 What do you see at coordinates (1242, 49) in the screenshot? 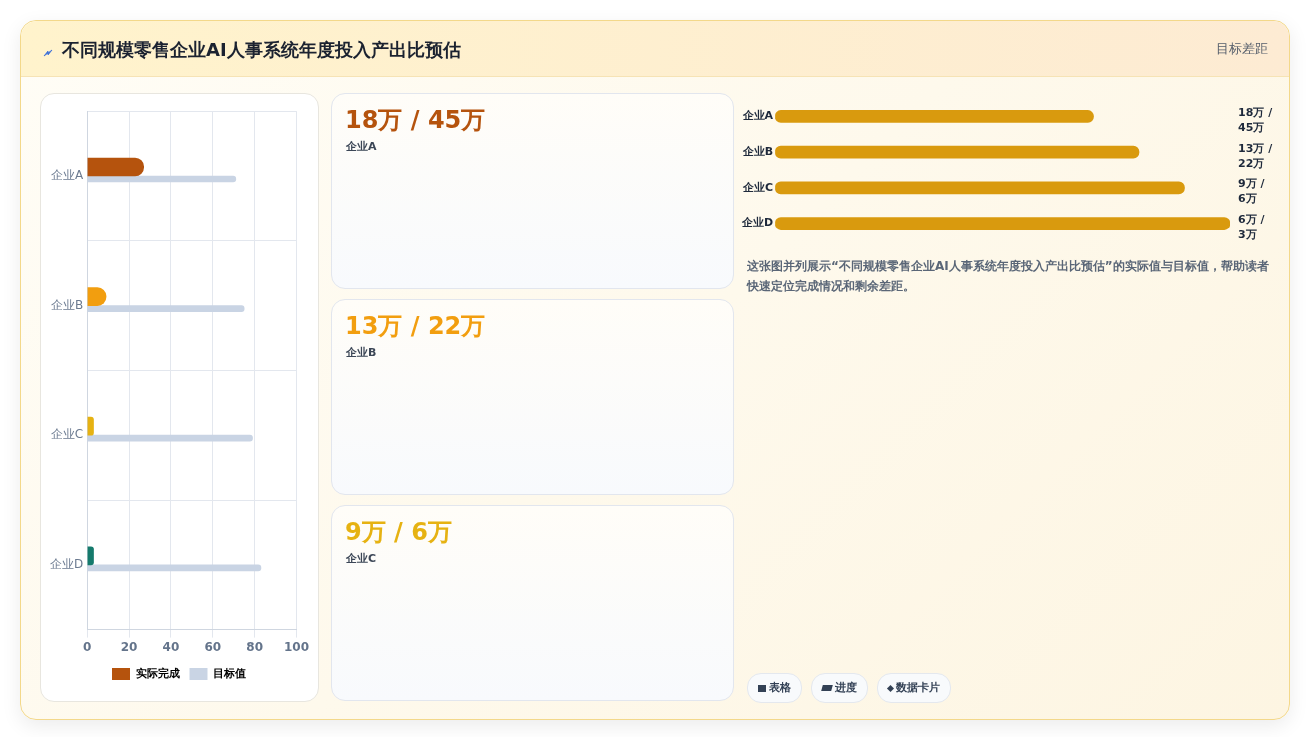
I see `text: 目标差距` at bounding box center [1242, 49].